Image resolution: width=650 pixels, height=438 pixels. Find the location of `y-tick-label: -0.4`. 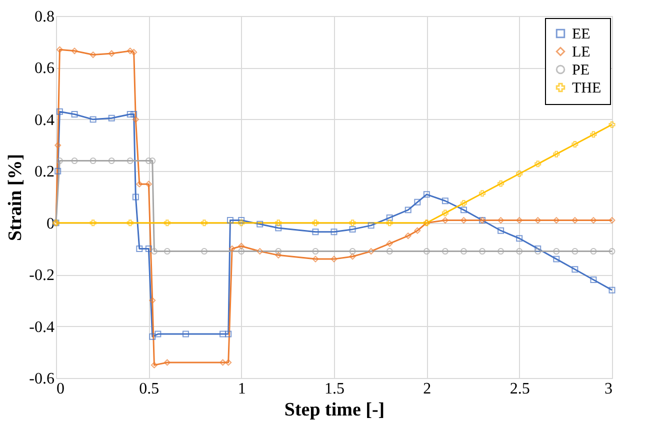

y-tick-label: -0.4 is located at coordinates (41, 327).